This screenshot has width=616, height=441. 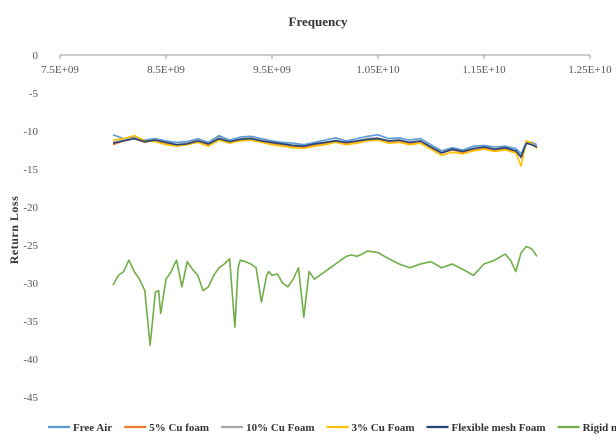 I want to click on x-tick-label: 8.5E+09, so click(x=166, y=70).